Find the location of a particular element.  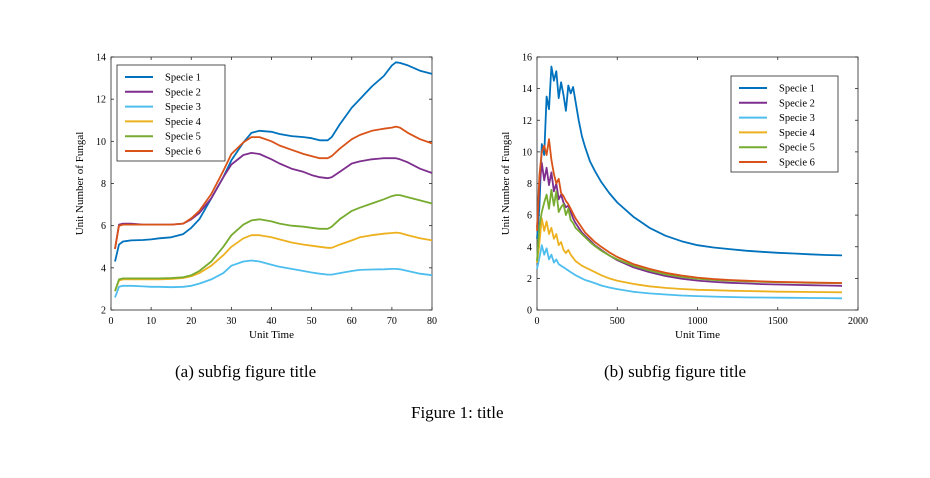

chart-a-ytick-label: 8 is located at coordinates (103, 184).